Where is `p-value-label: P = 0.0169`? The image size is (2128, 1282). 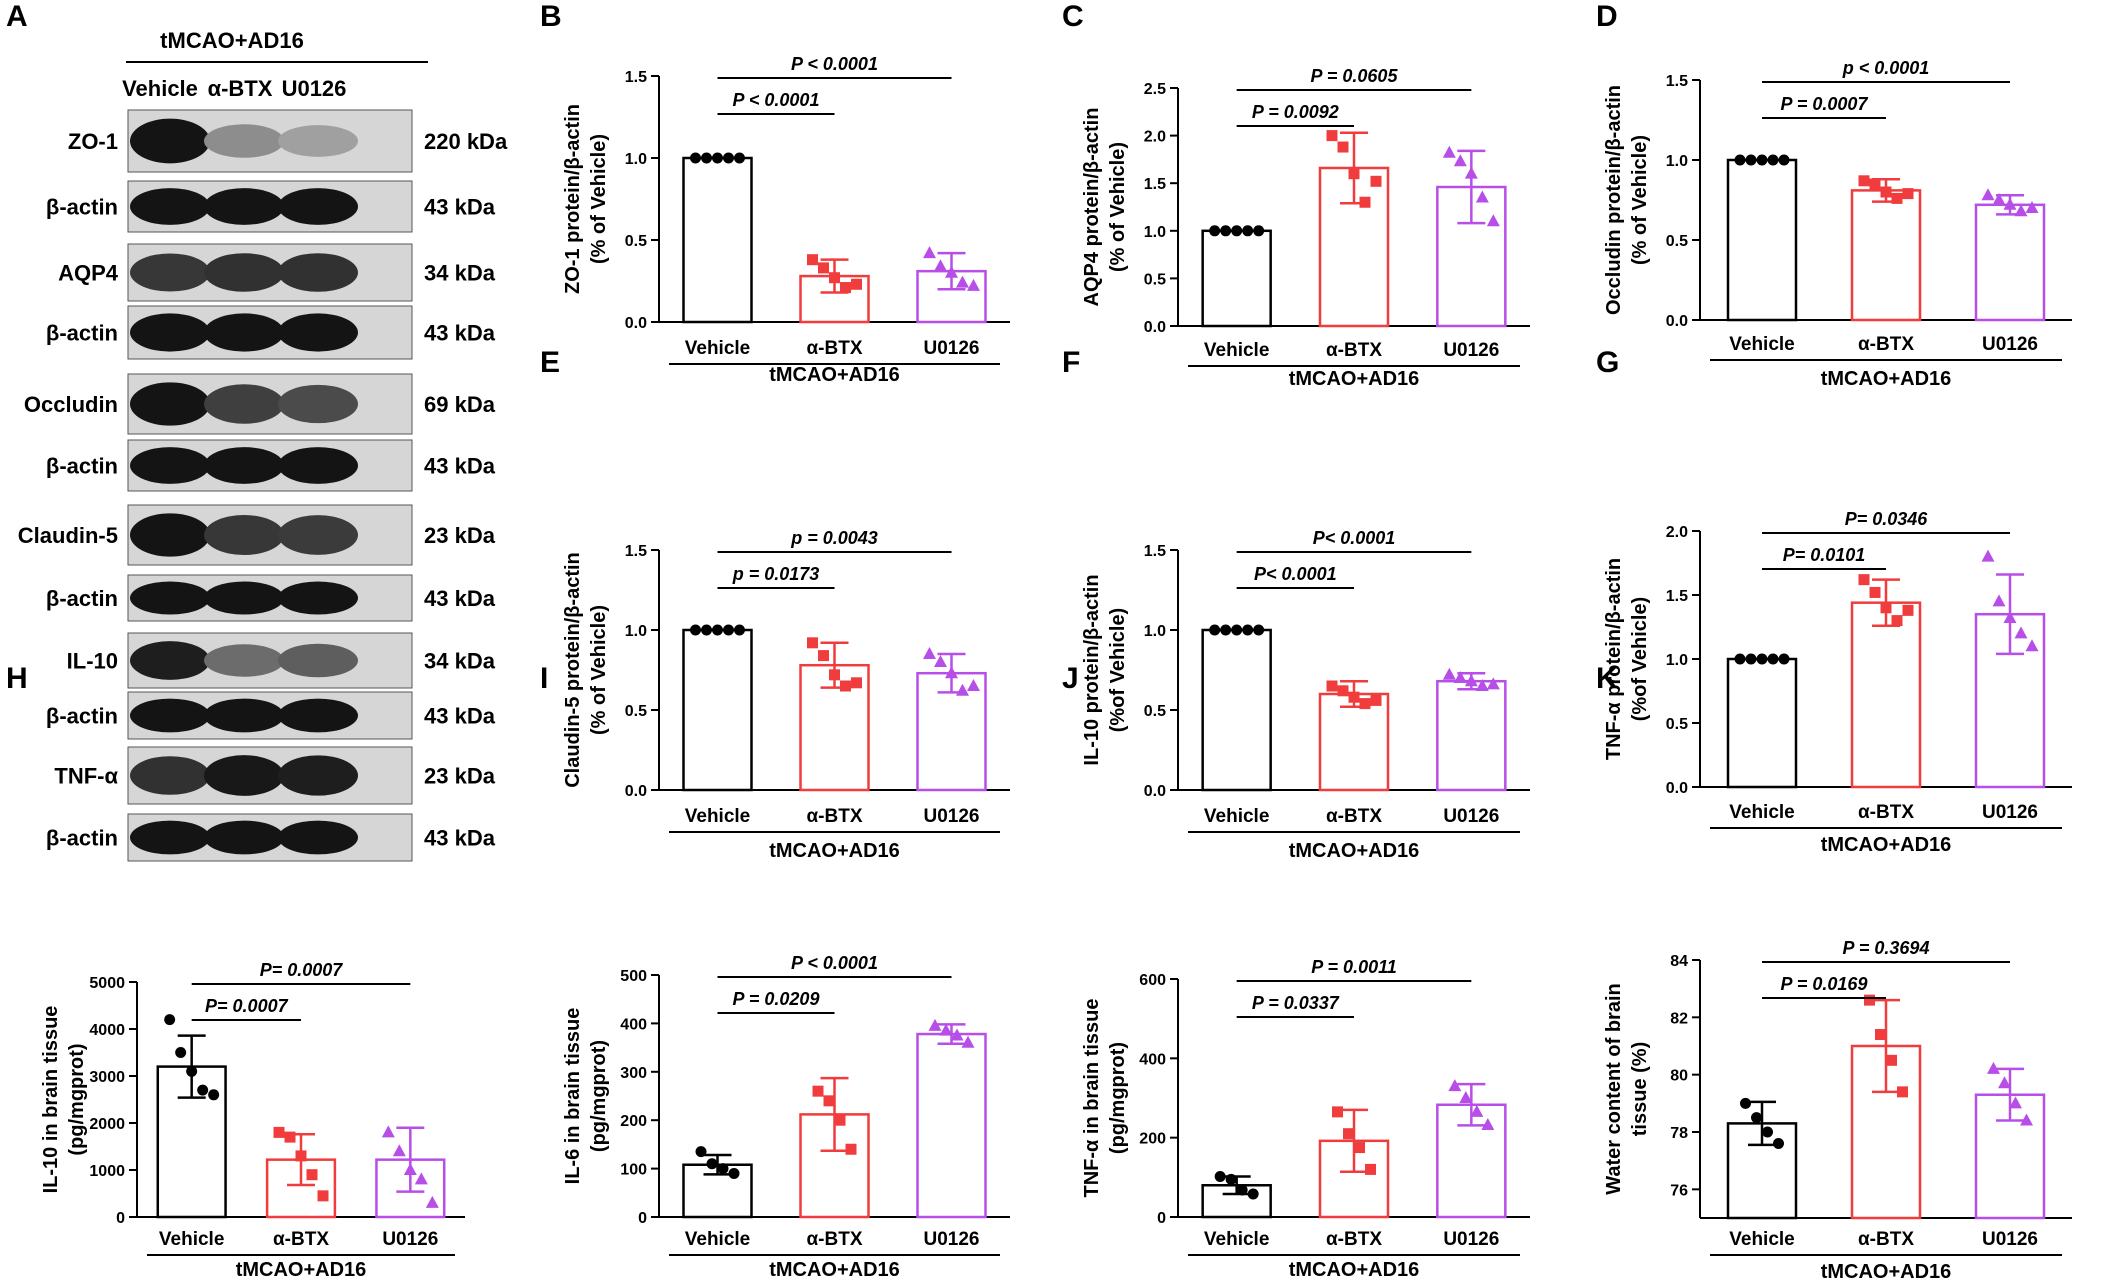 p-value-label: P = 0.0169 is located at coordinates (1824, 984).